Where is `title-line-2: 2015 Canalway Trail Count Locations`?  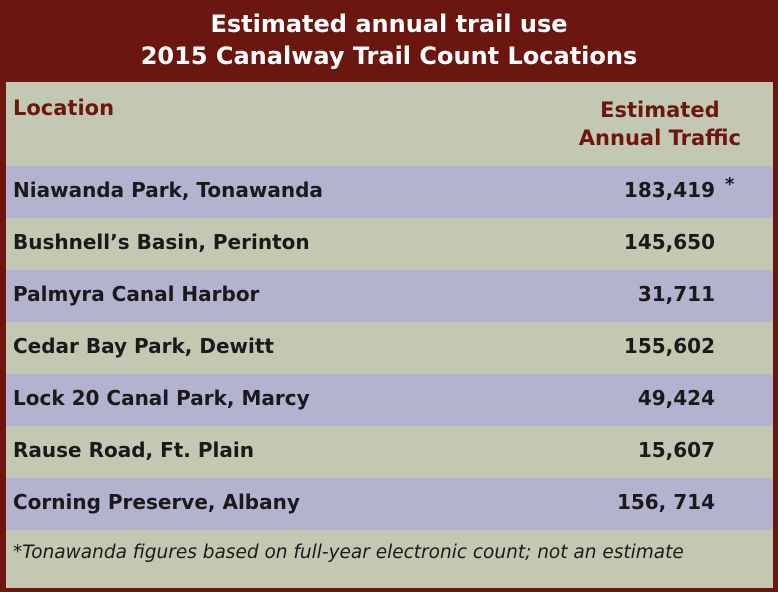
title-line-2: 2015 Canalway Trail Count Locations is located at coordinates (389, 56).